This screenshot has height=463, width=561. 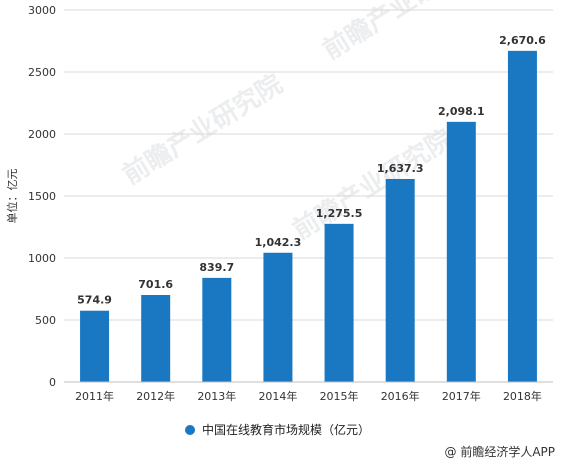 What do you see at coordinates (155, 284) in the screenshot?
I see `data-label: 701.6` at bounding box center [155, 284].